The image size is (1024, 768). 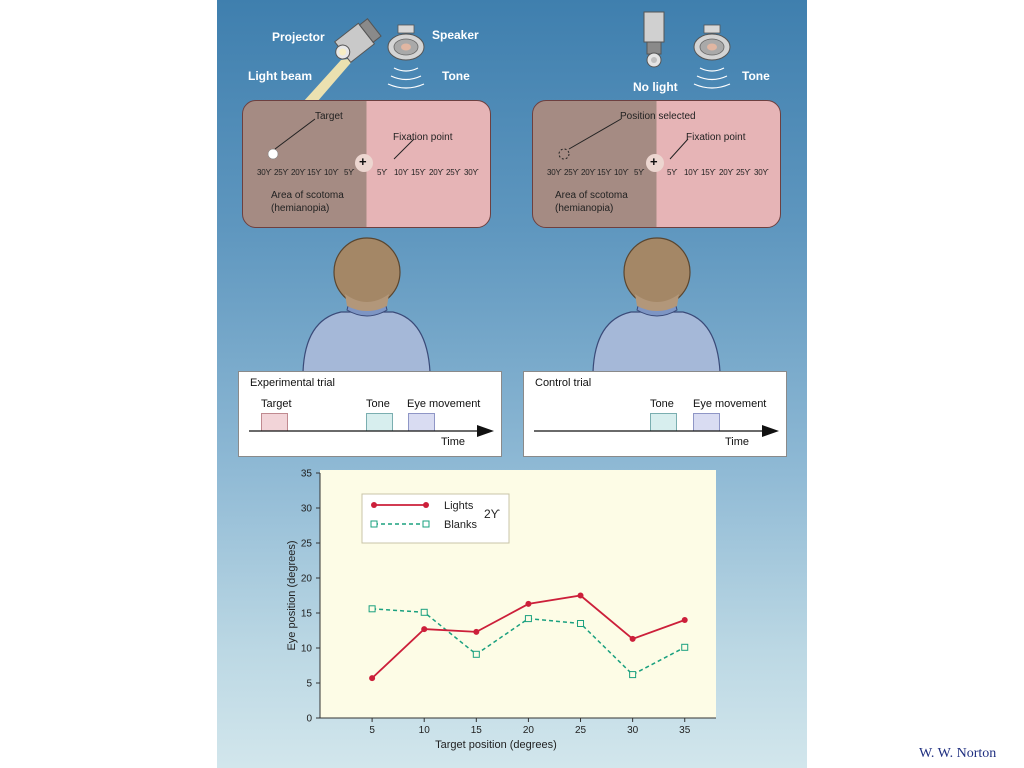 I want to click on y-tick-label: 30, so click(x=307, y=509).